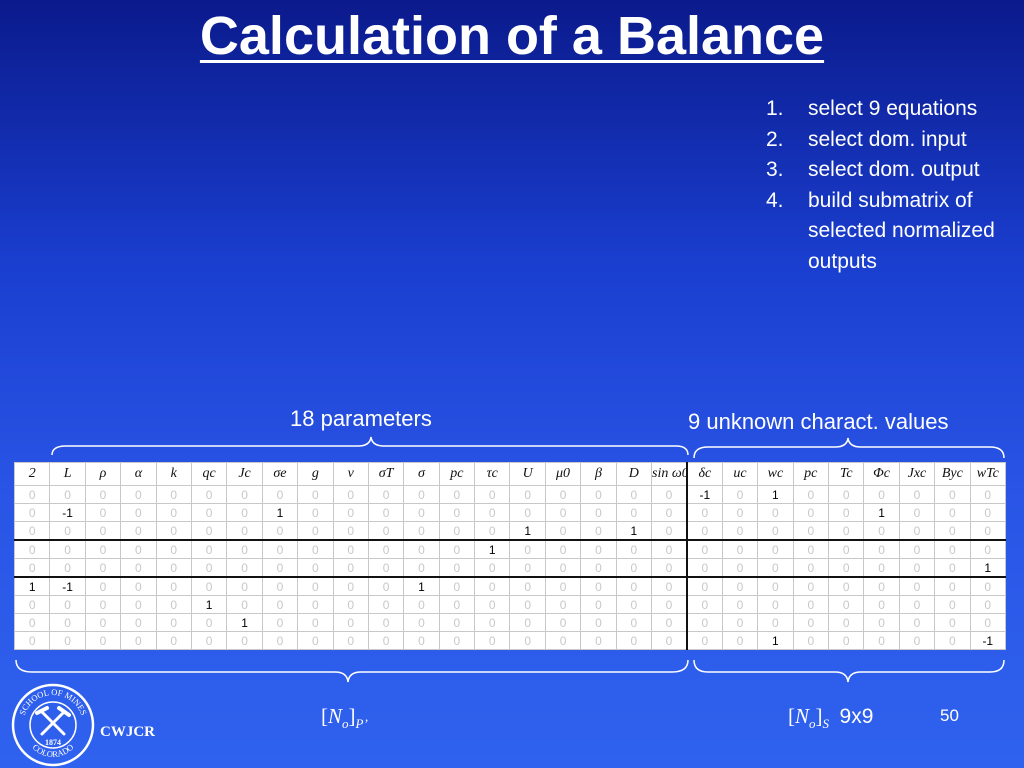 The height and width of the screenshot is (768, 1024). I want to click on matrix-row: 0 -1 0 0 0 0 0 1 0 0 0 0 0 0 0 0 0 0 0 0 0 0 0 0 1 0 0 0, so click(510, 512).